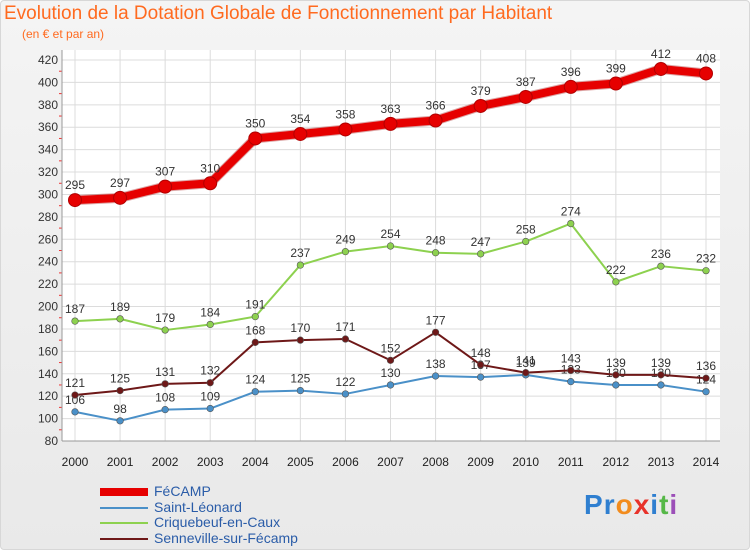 Image resolution: width=750 pixels, height=550 pixels. I want to click on y-tick-label: 340, so click(48, 150).